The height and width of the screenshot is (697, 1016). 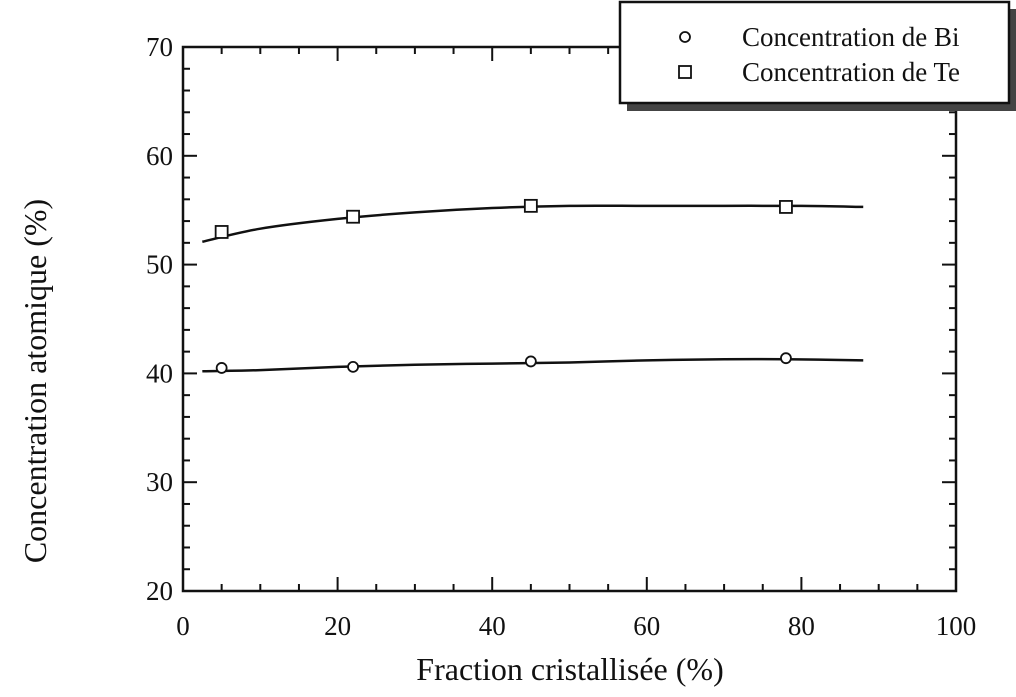 What do you see at coordinates (503, 286) in the screenshot?
I see `data-points` at bounding box center [503, 286].